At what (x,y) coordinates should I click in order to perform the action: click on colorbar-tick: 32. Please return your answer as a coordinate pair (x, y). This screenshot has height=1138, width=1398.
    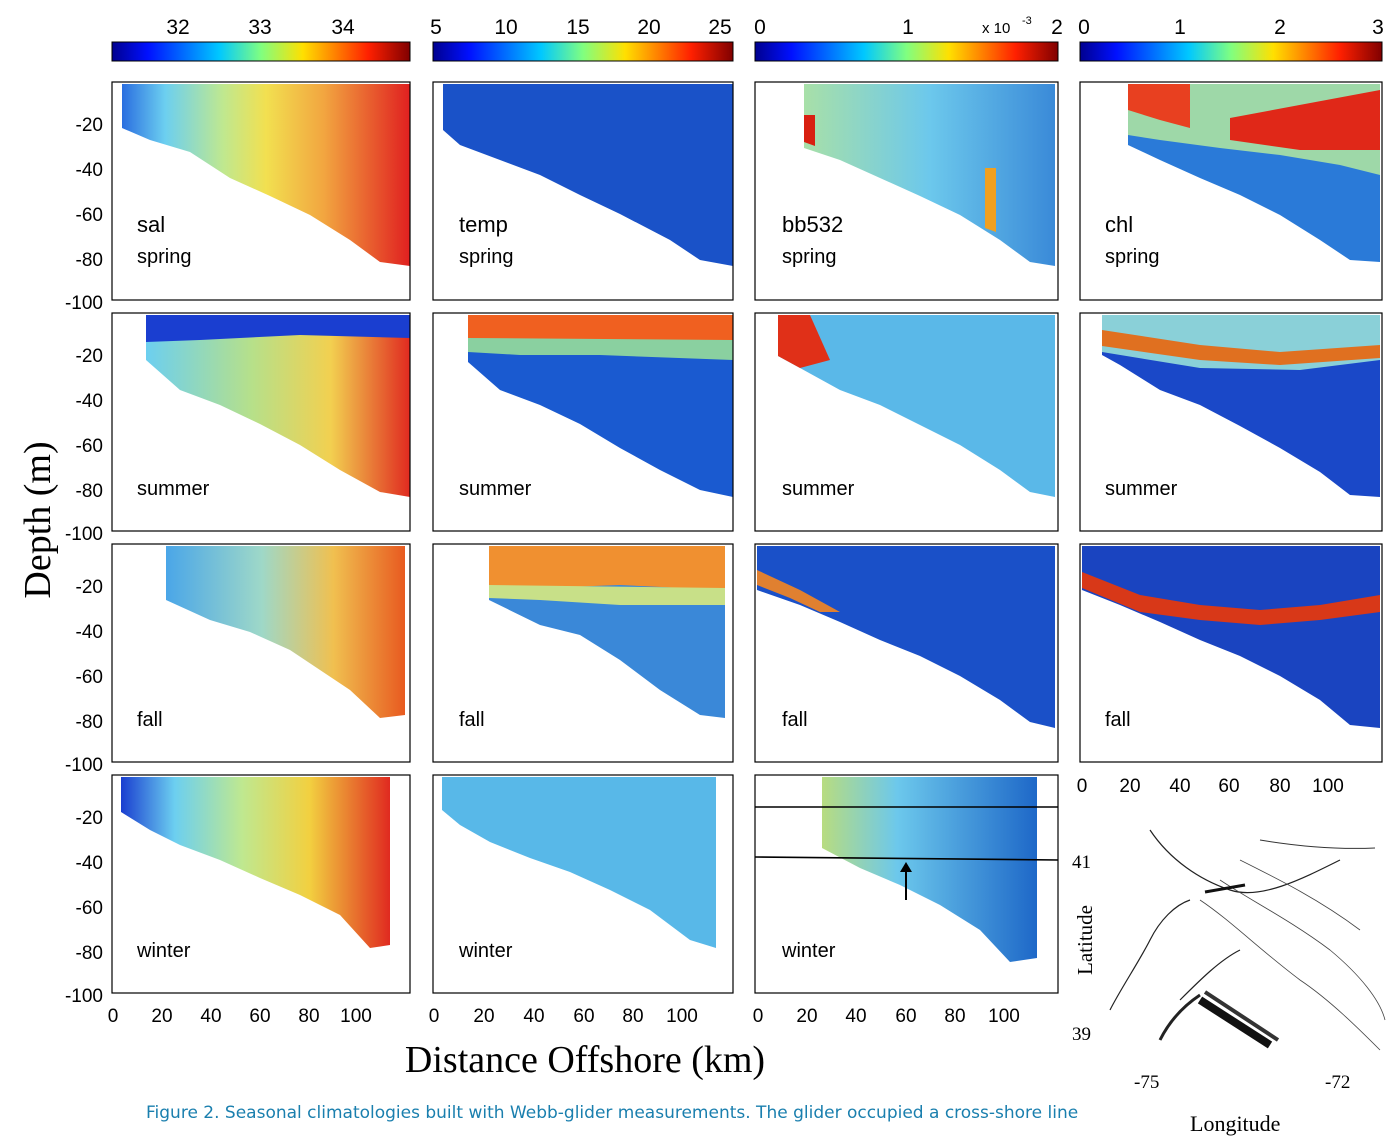
    Looking at the image, I should click on (177, 27).